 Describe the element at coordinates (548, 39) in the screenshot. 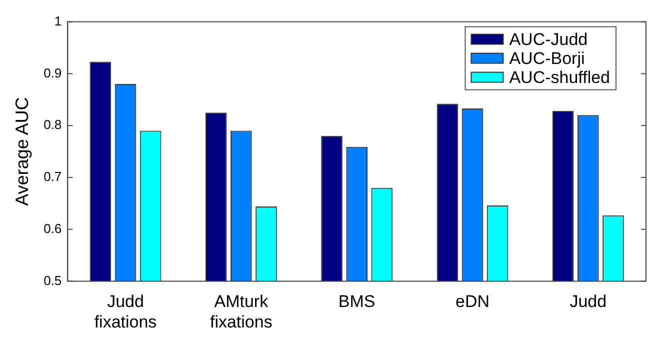

I see `legend-label: AUC-Judd` at that location.